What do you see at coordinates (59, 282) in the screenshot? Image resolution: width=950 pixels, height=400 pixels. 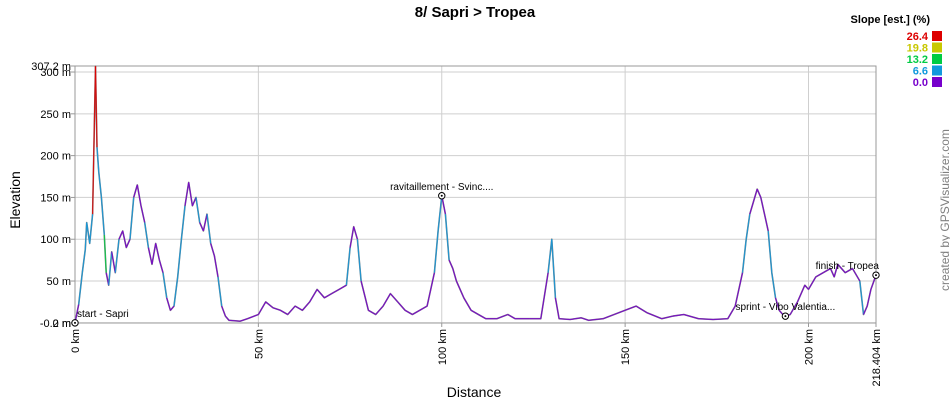 I see `y-tick-label: 50 m` at bounding box center [59, 282].